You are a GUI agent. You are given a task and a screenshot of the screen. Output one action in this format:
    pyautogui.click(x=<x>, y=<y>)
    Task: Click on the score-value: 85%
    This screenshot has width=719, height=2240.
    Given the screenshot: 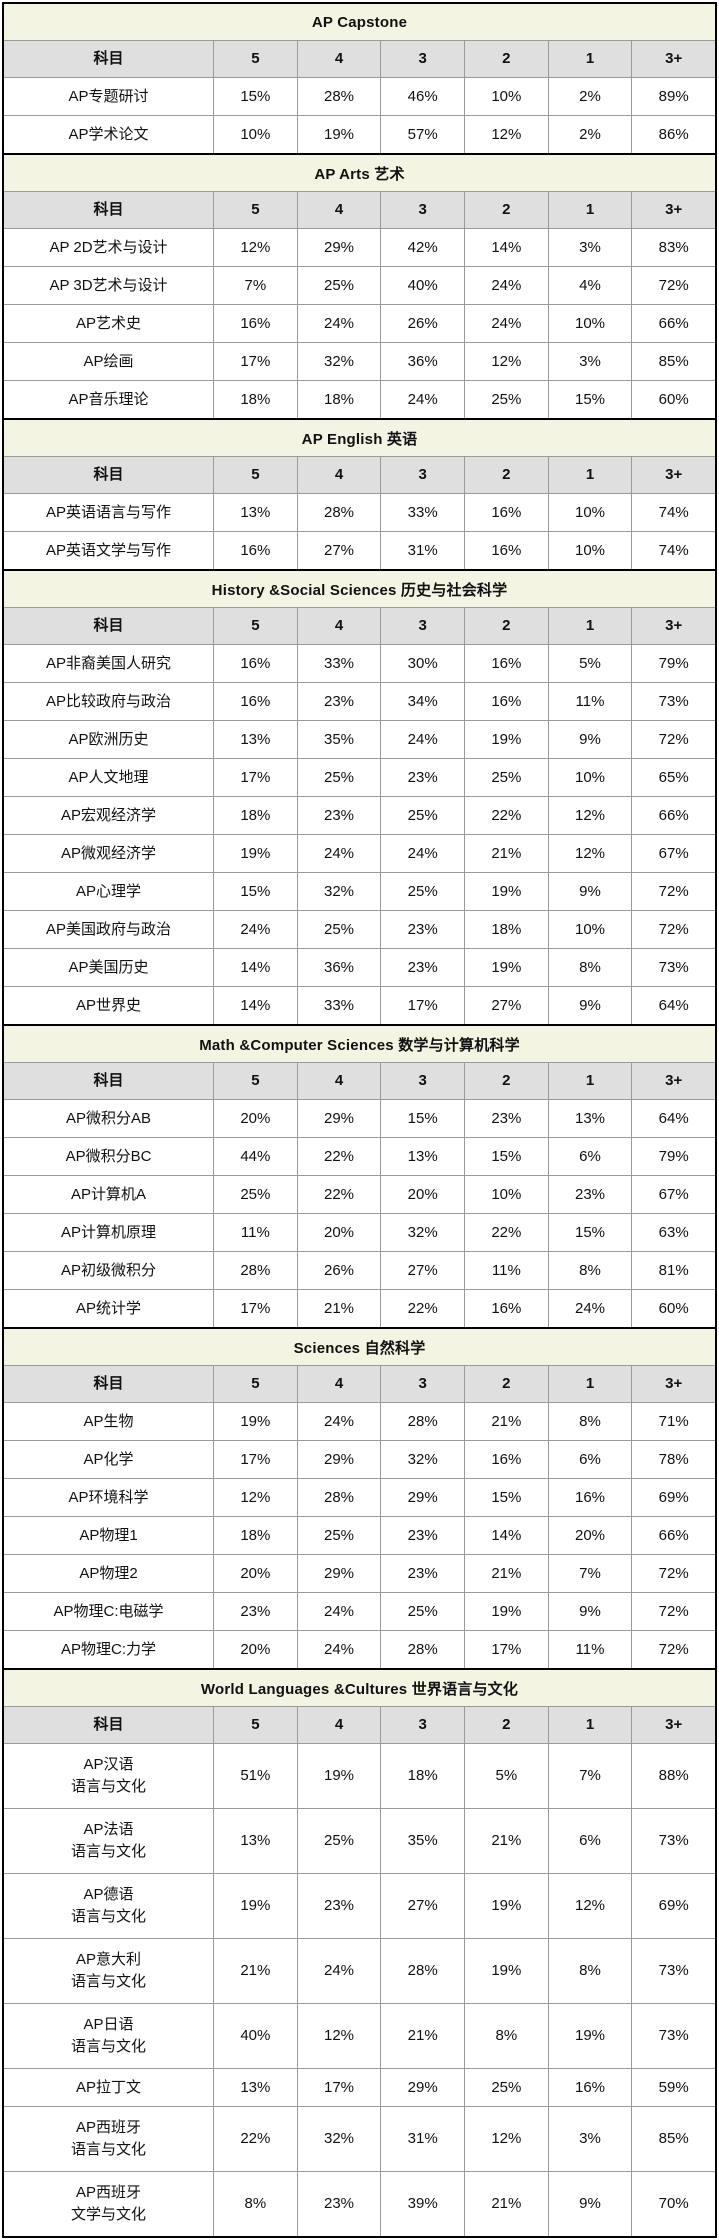 What is the action you would take?
    pyautogui.click(x=673, y=361)
    